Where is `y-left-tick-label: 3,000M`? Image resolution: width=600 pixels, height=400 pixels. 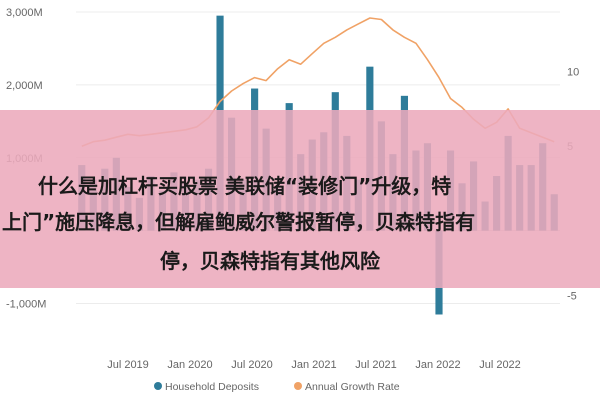 y-left-tick-label: 3,000M is located at coordinates (24, 13).